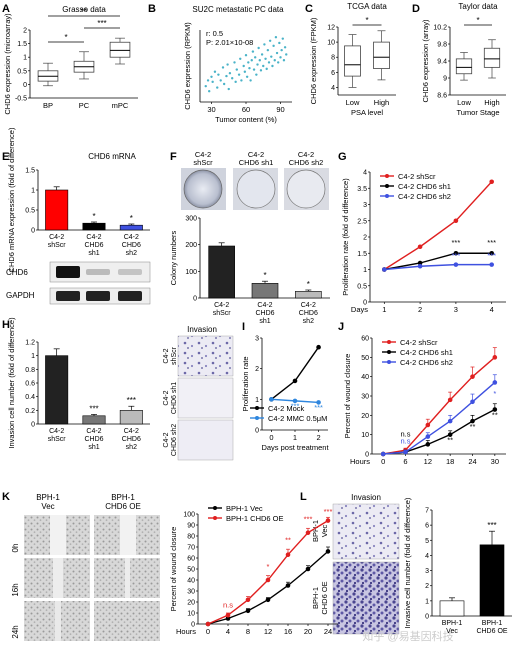 Image resolution: width=520 pixels, height=651 pixels. I want to click on invasion-image-title: Invasion, so click(366, 497).